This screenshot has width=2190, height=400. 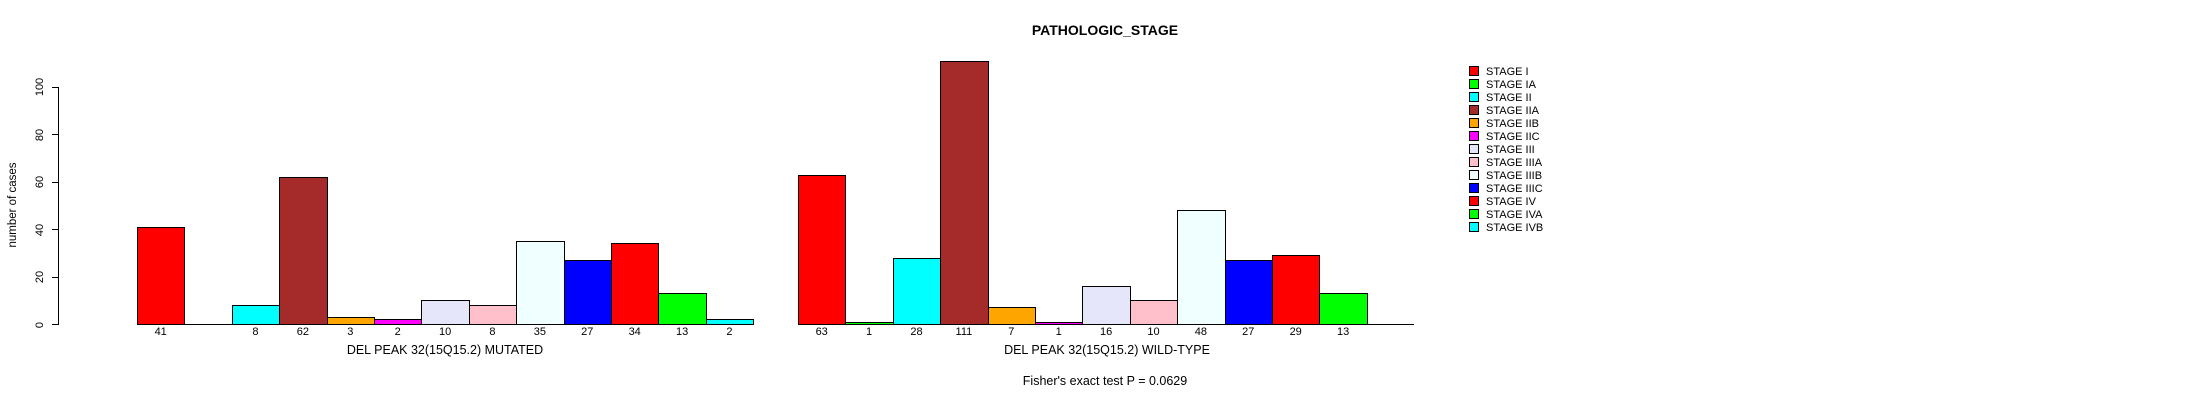 I want to click on x-axis-label-wildtype: DEL PEAK 32(15Q15.2) WILD-TYPE, so click(x=1107, y=350).